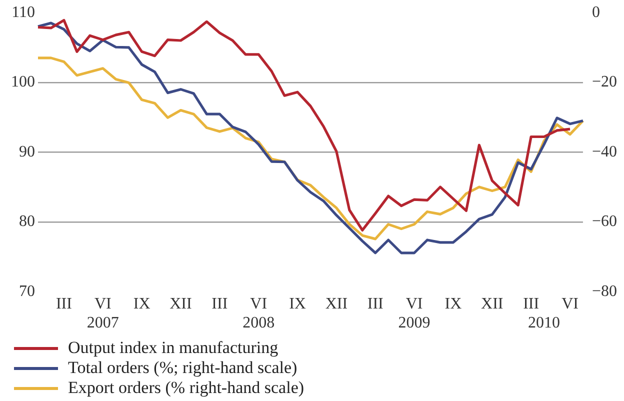 Image resolution: width=624 pixels, height=401 pixels. Describe the element at coordinates (570, 303) in the screenshot. I see `x-tick-label: VI` at that location.